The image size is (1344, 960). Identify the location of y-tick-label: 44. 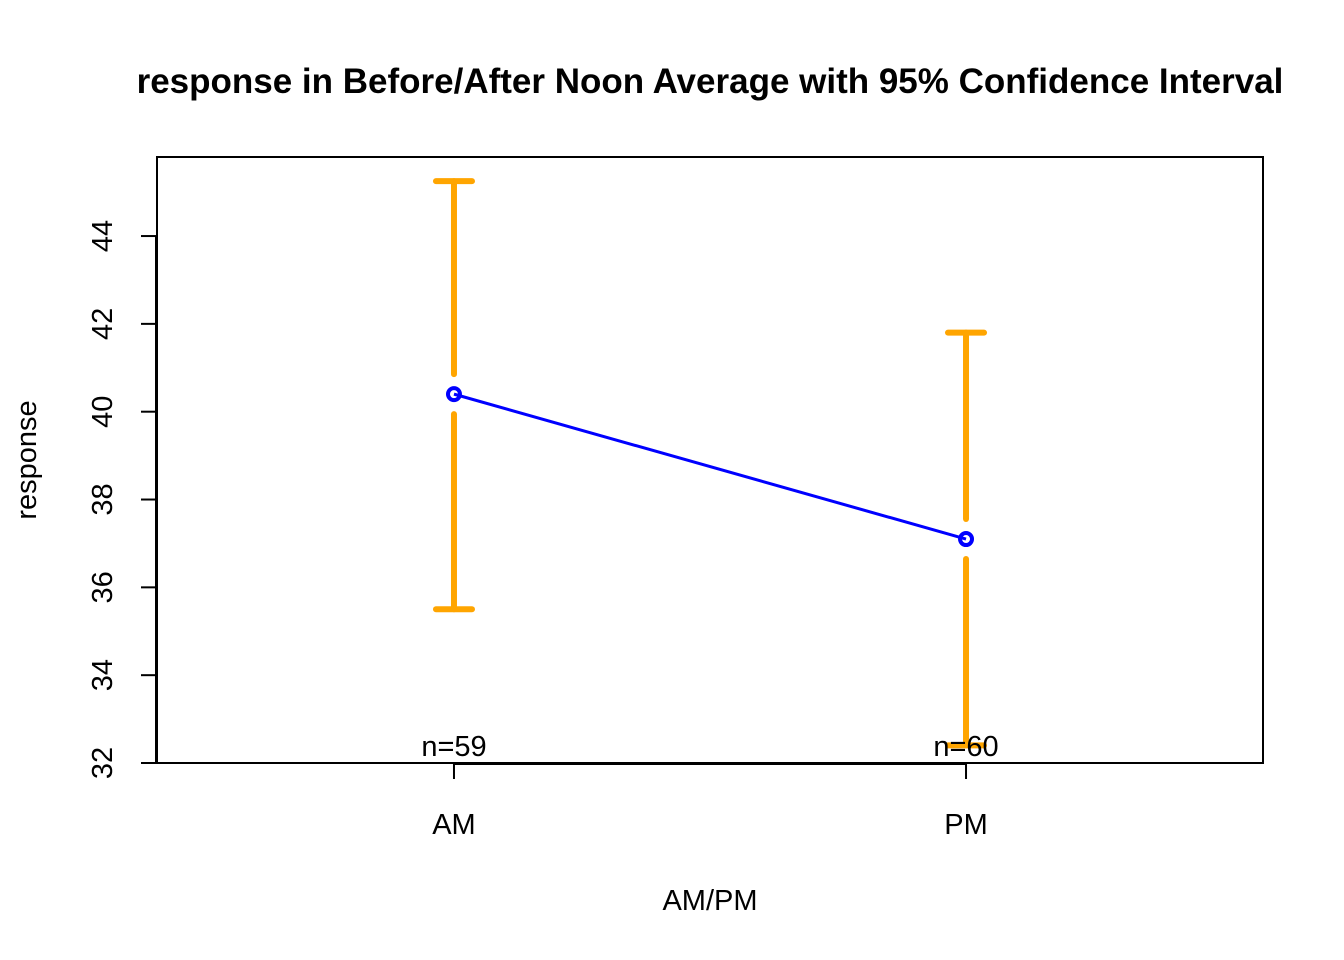
(103, 236).